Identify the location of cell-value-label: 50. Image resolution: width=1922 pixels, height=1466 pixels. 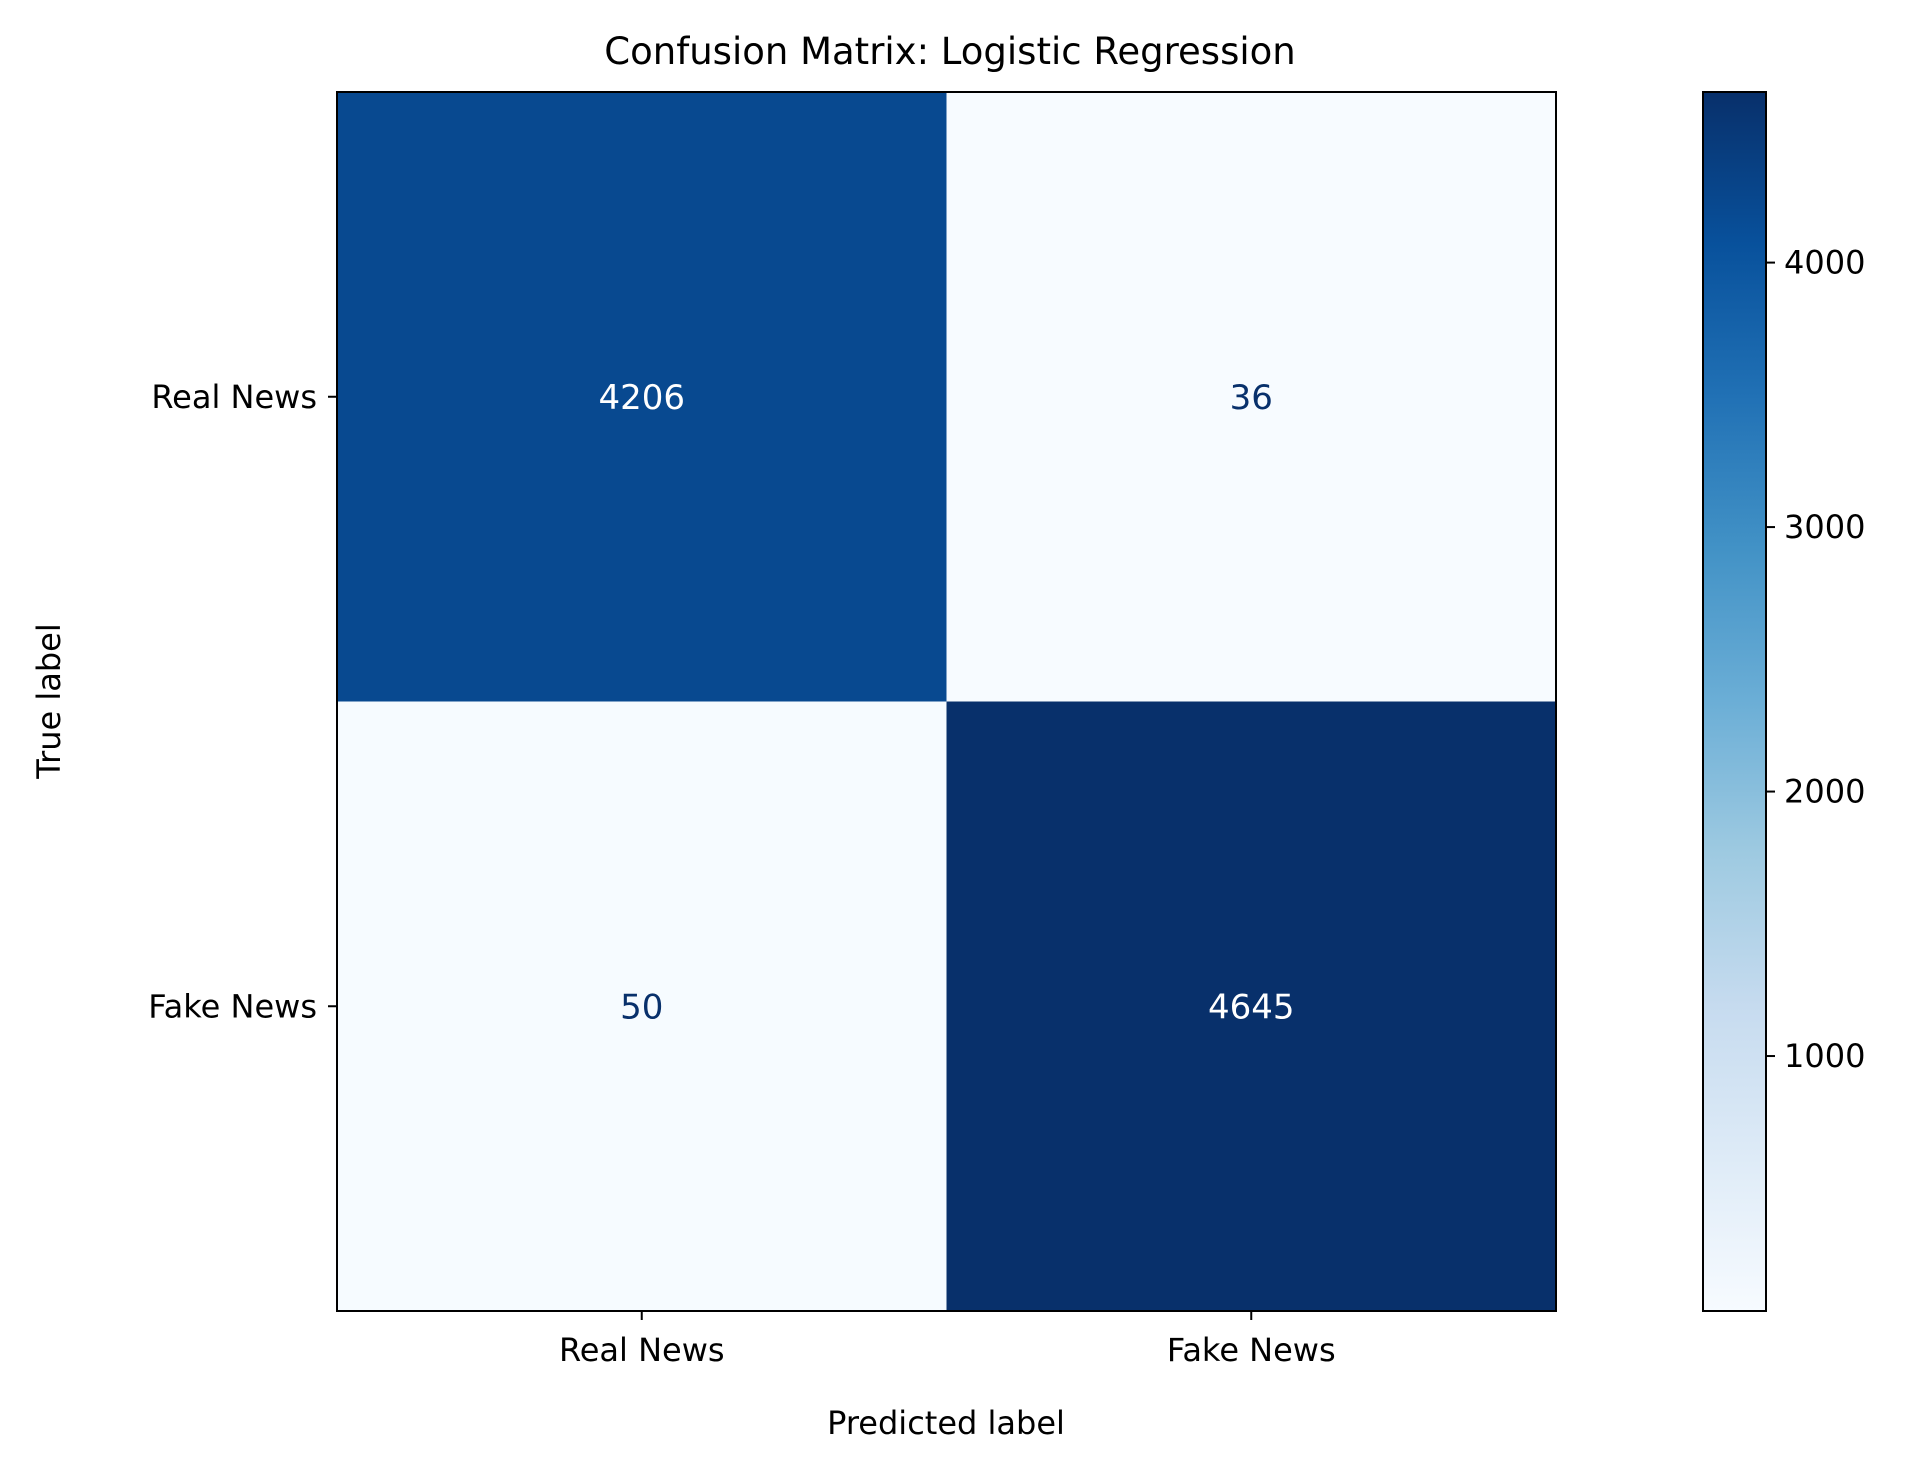
(641, 1007).